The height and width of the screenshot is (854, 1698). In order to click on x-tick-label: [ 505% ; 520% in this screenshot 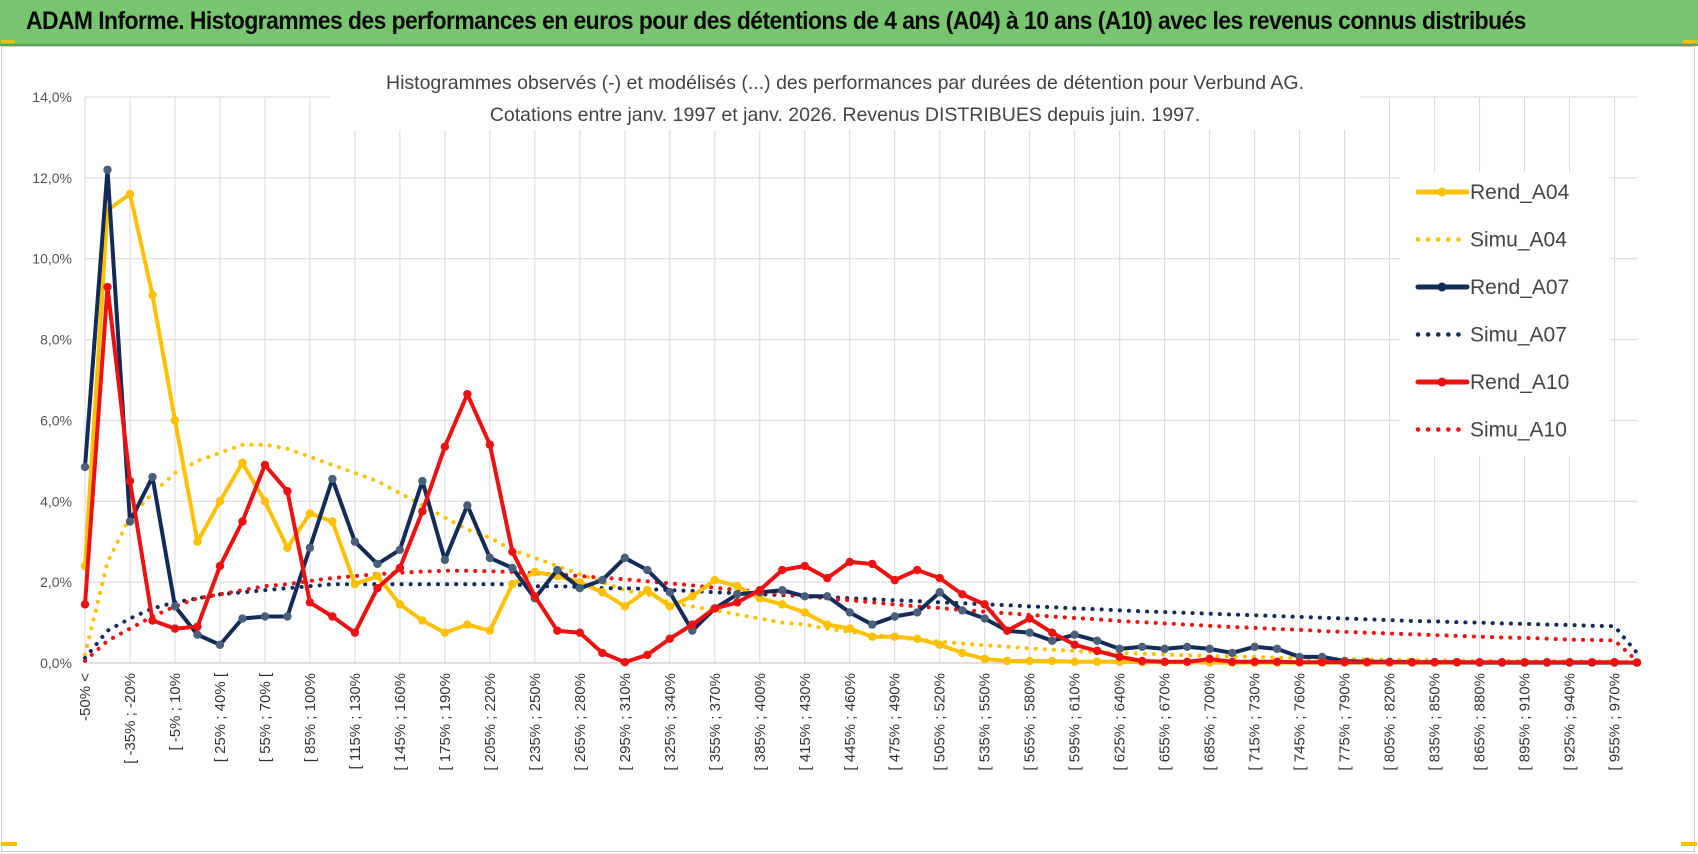, I will do `click(940, 722)`.